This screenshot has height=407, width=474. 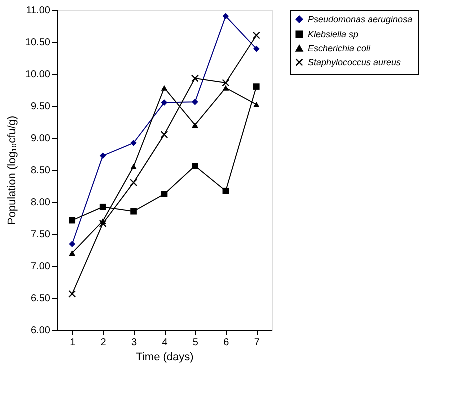 What do you see at coordinates (41, 235) in the screenshot?
I see `y-tick-label: 7.50` at bounding box center [41, 235].